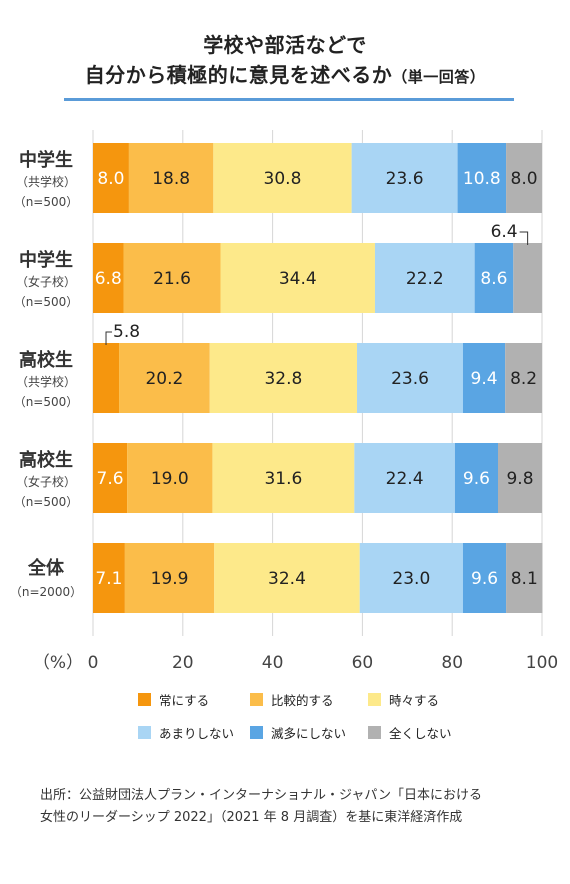 The image size is (570, 884). What do you see at coordinates (108, 279) in the screenshot?
I see `data-label: 6.8` at bounding box center [108, 279].